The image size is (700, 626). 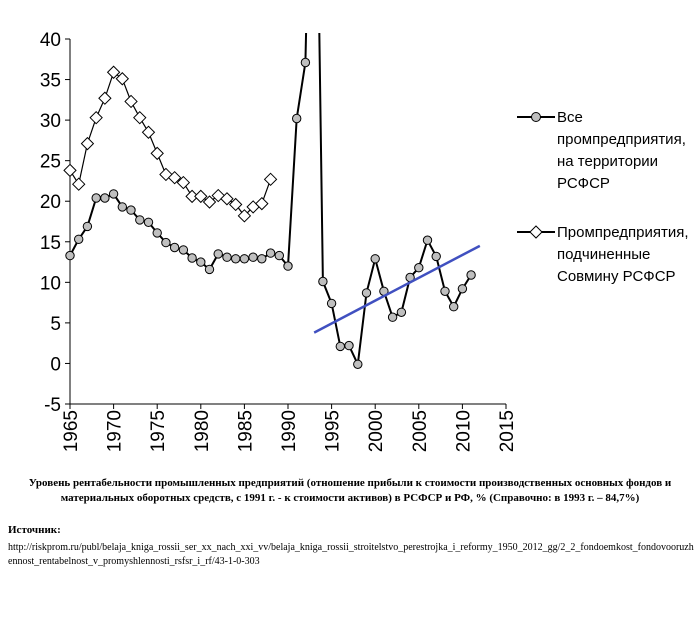 I want to click on x-tick-label: 2000, so click(x=376, y=431).